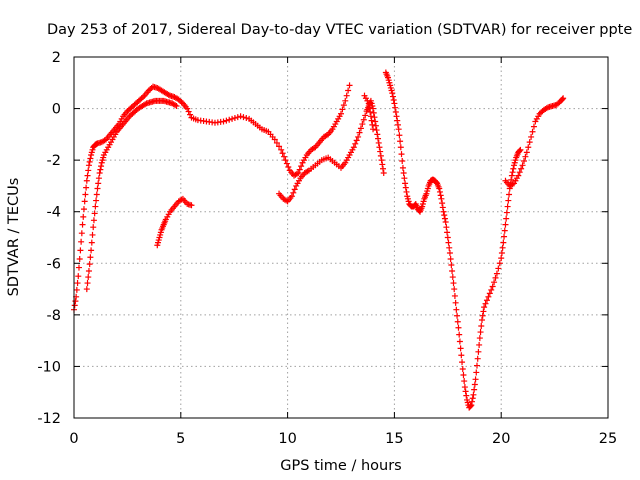  What do you see at coordinates (56, 58) in the screenshot?
I see `y-tick-label: 2` at bounding box center [56, 58].